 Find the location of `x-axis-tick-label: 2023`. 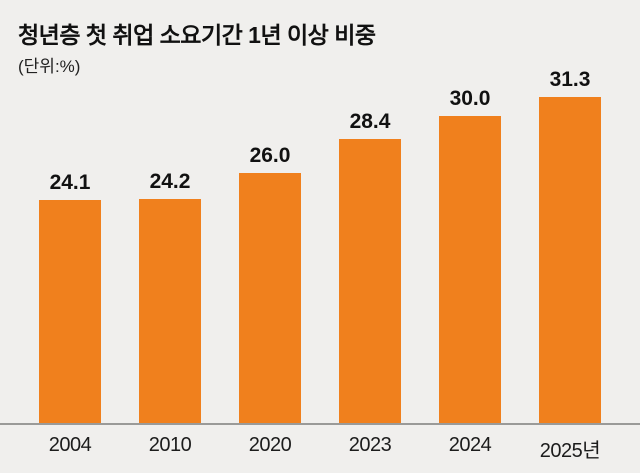

x-axis-tick-label: 2023 is located at coordinates (370, 445).